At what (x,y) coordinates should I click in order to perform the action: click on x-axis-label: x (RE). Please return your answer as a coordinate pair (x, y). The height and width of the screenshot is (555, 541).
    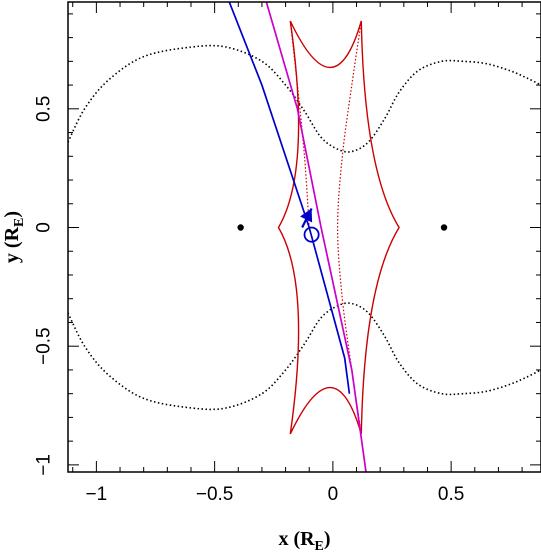
    Looking at the image, I should click on (304, 541).